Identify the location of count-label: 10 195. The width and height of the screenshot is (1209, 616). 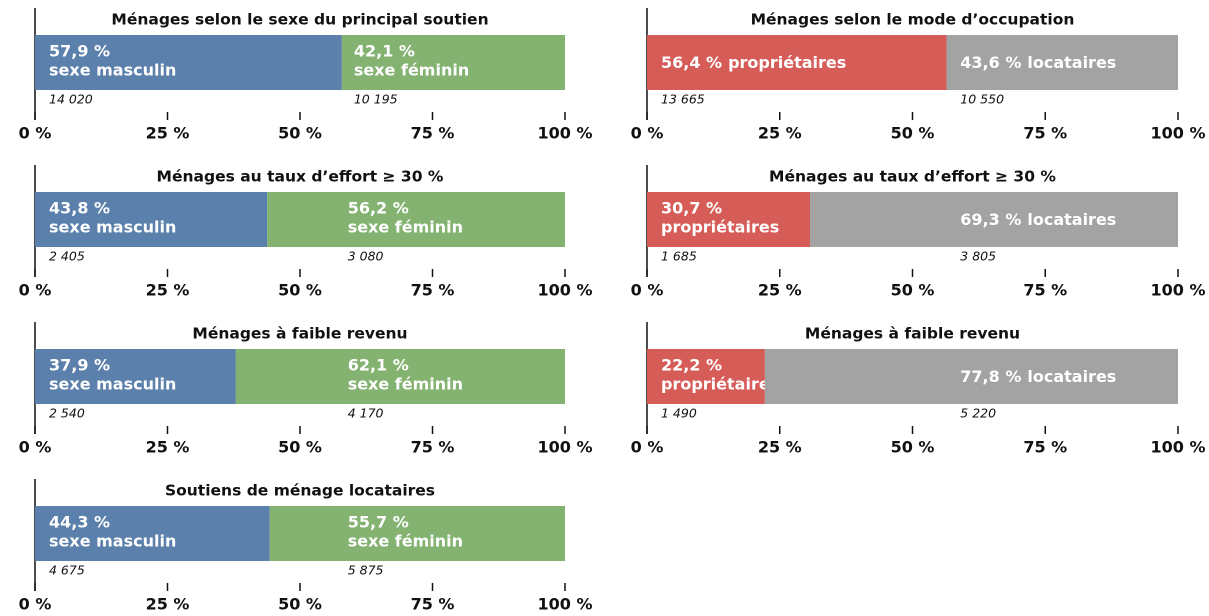
(376, 99).